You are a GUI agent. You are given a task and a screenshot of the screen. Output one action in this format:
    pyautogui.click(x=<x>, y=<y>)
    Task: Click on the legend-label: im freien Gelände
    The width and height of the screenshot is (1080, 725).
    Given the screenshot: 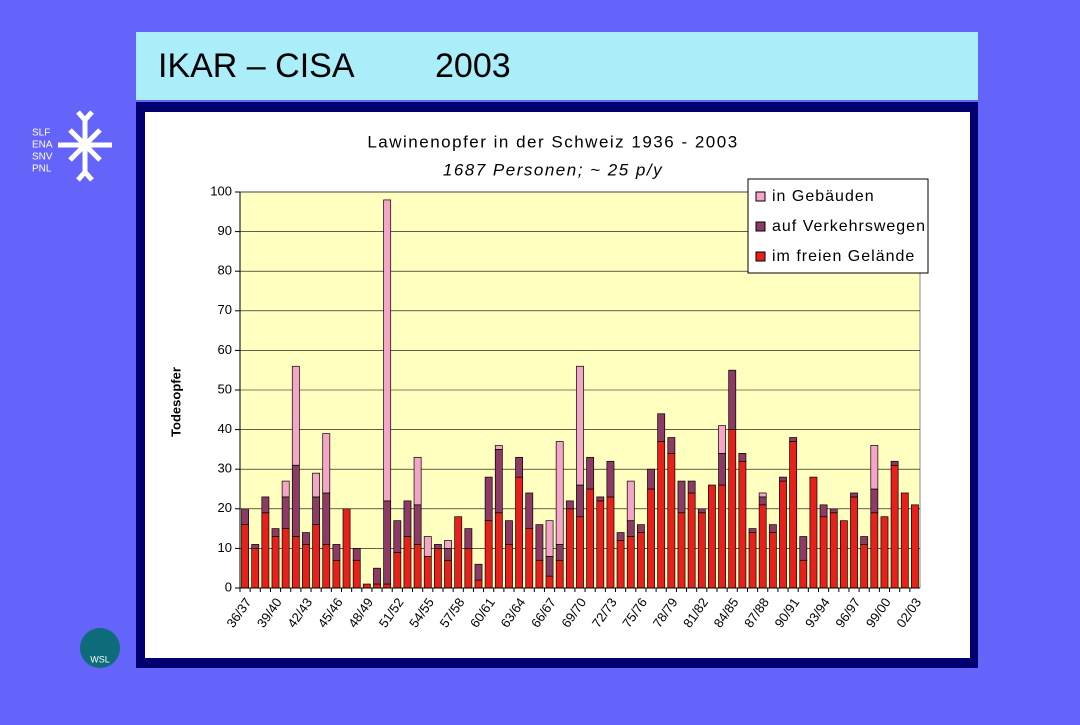 What is the action you would take?
    pyautogui.click(x=843, y=256)
    